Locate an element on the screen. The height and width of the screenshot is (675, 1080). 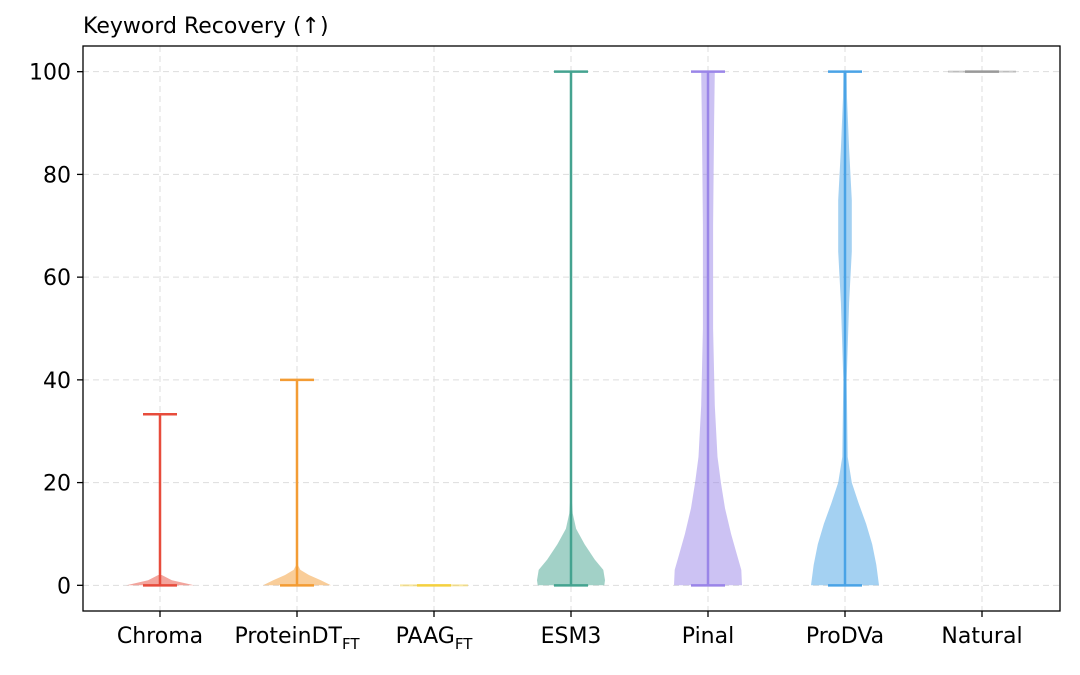
y-tick-label: 80 is located at coordinates (57, 175).